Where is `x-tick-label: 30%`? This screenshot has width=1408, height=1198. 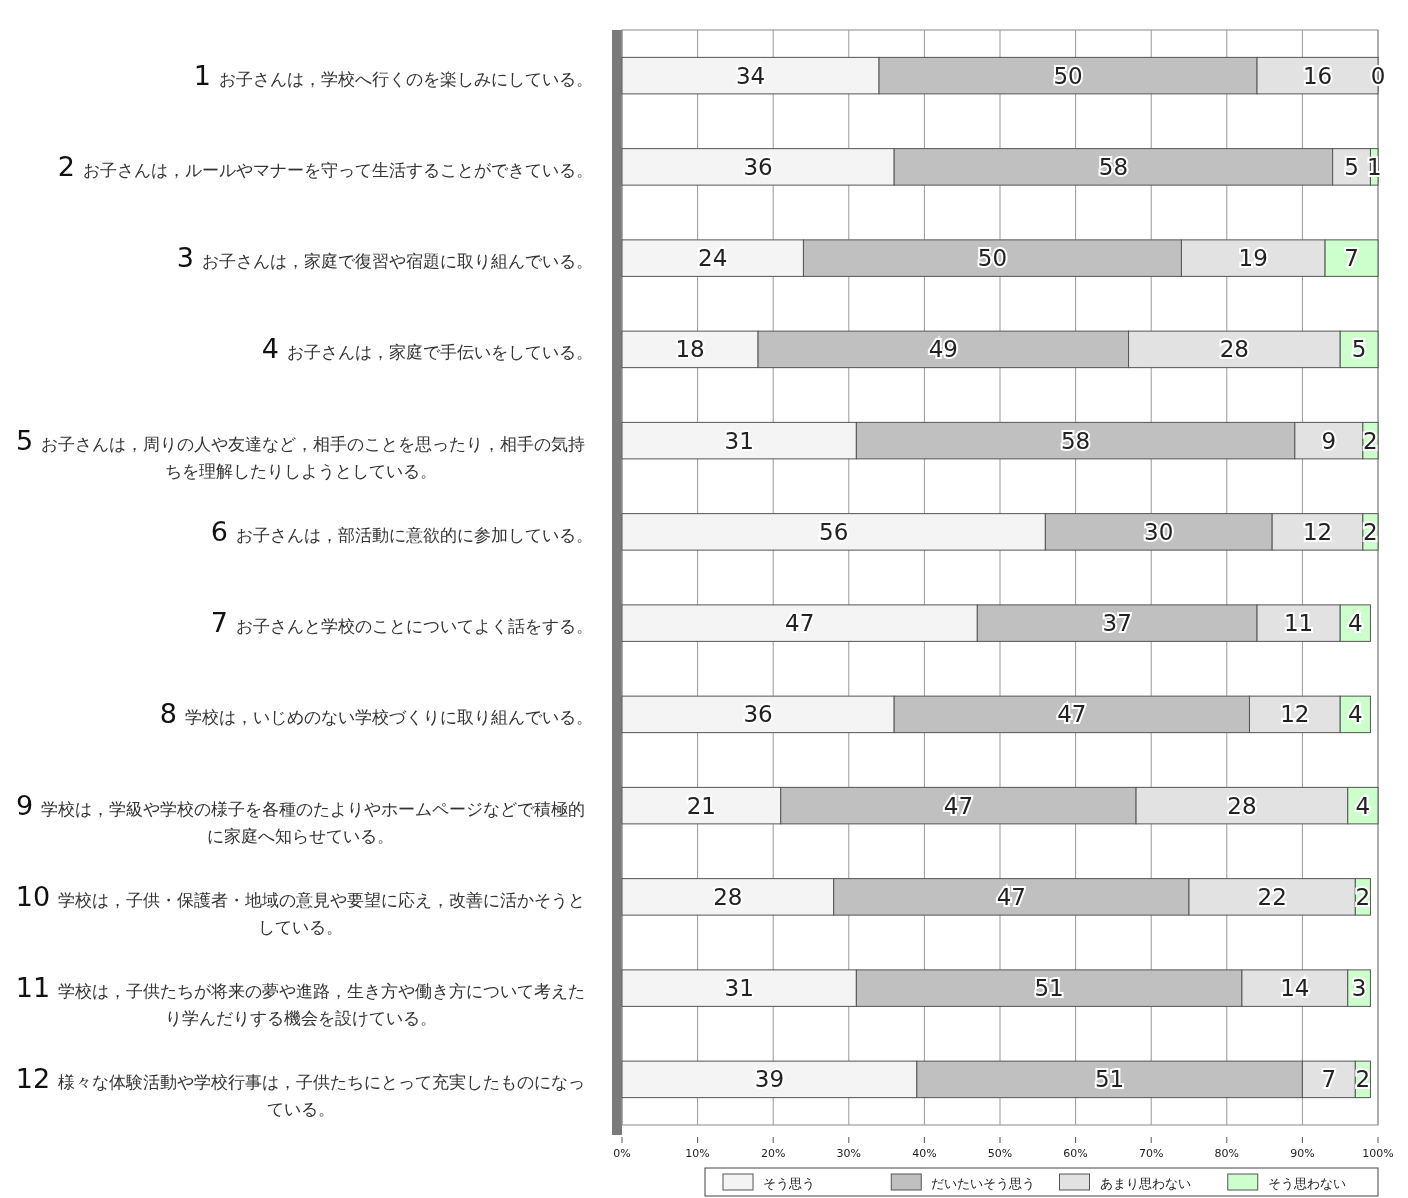 x-tick-label: 30% is located at coordinates (849, 1153).